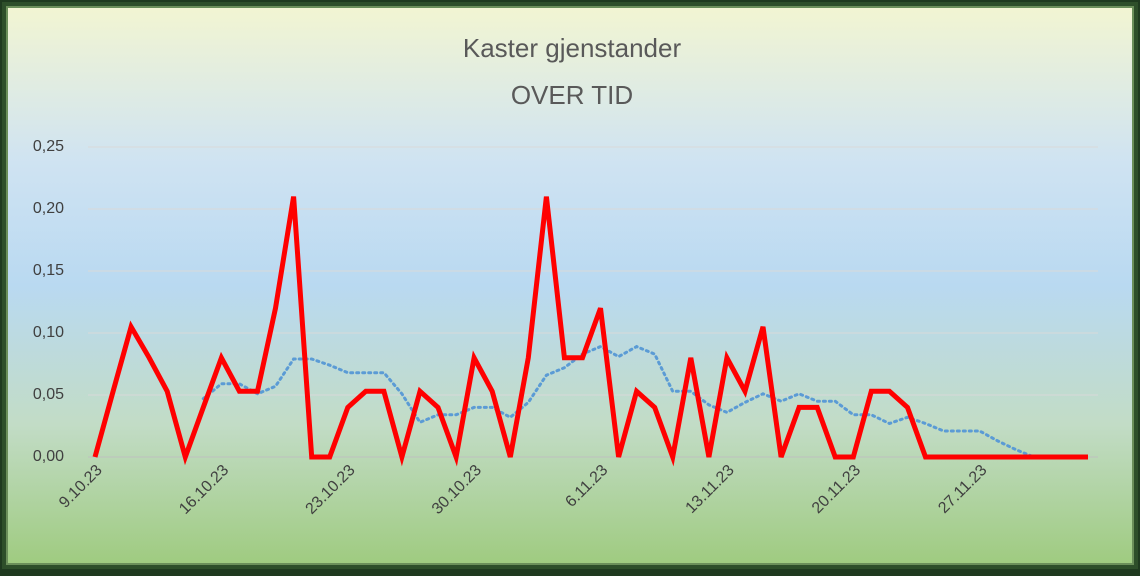 The image size is (1140, 576). What do you see at coordinates (48, 456) in the screenshot?
I see `y-tick-label: 0,00` at bounding box center [48, 456].